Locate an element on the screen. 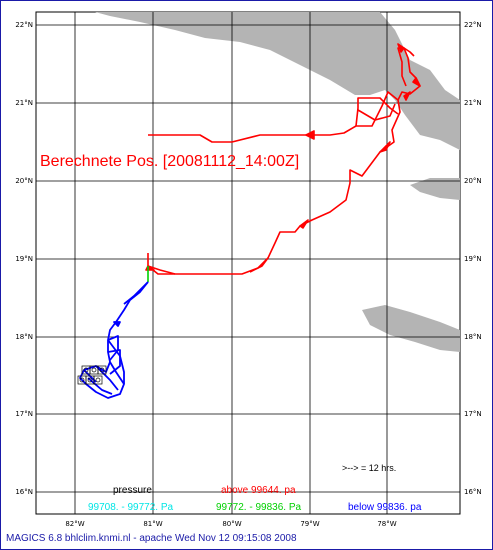  lon-label: 78°W is located at coordinates (386, 524).